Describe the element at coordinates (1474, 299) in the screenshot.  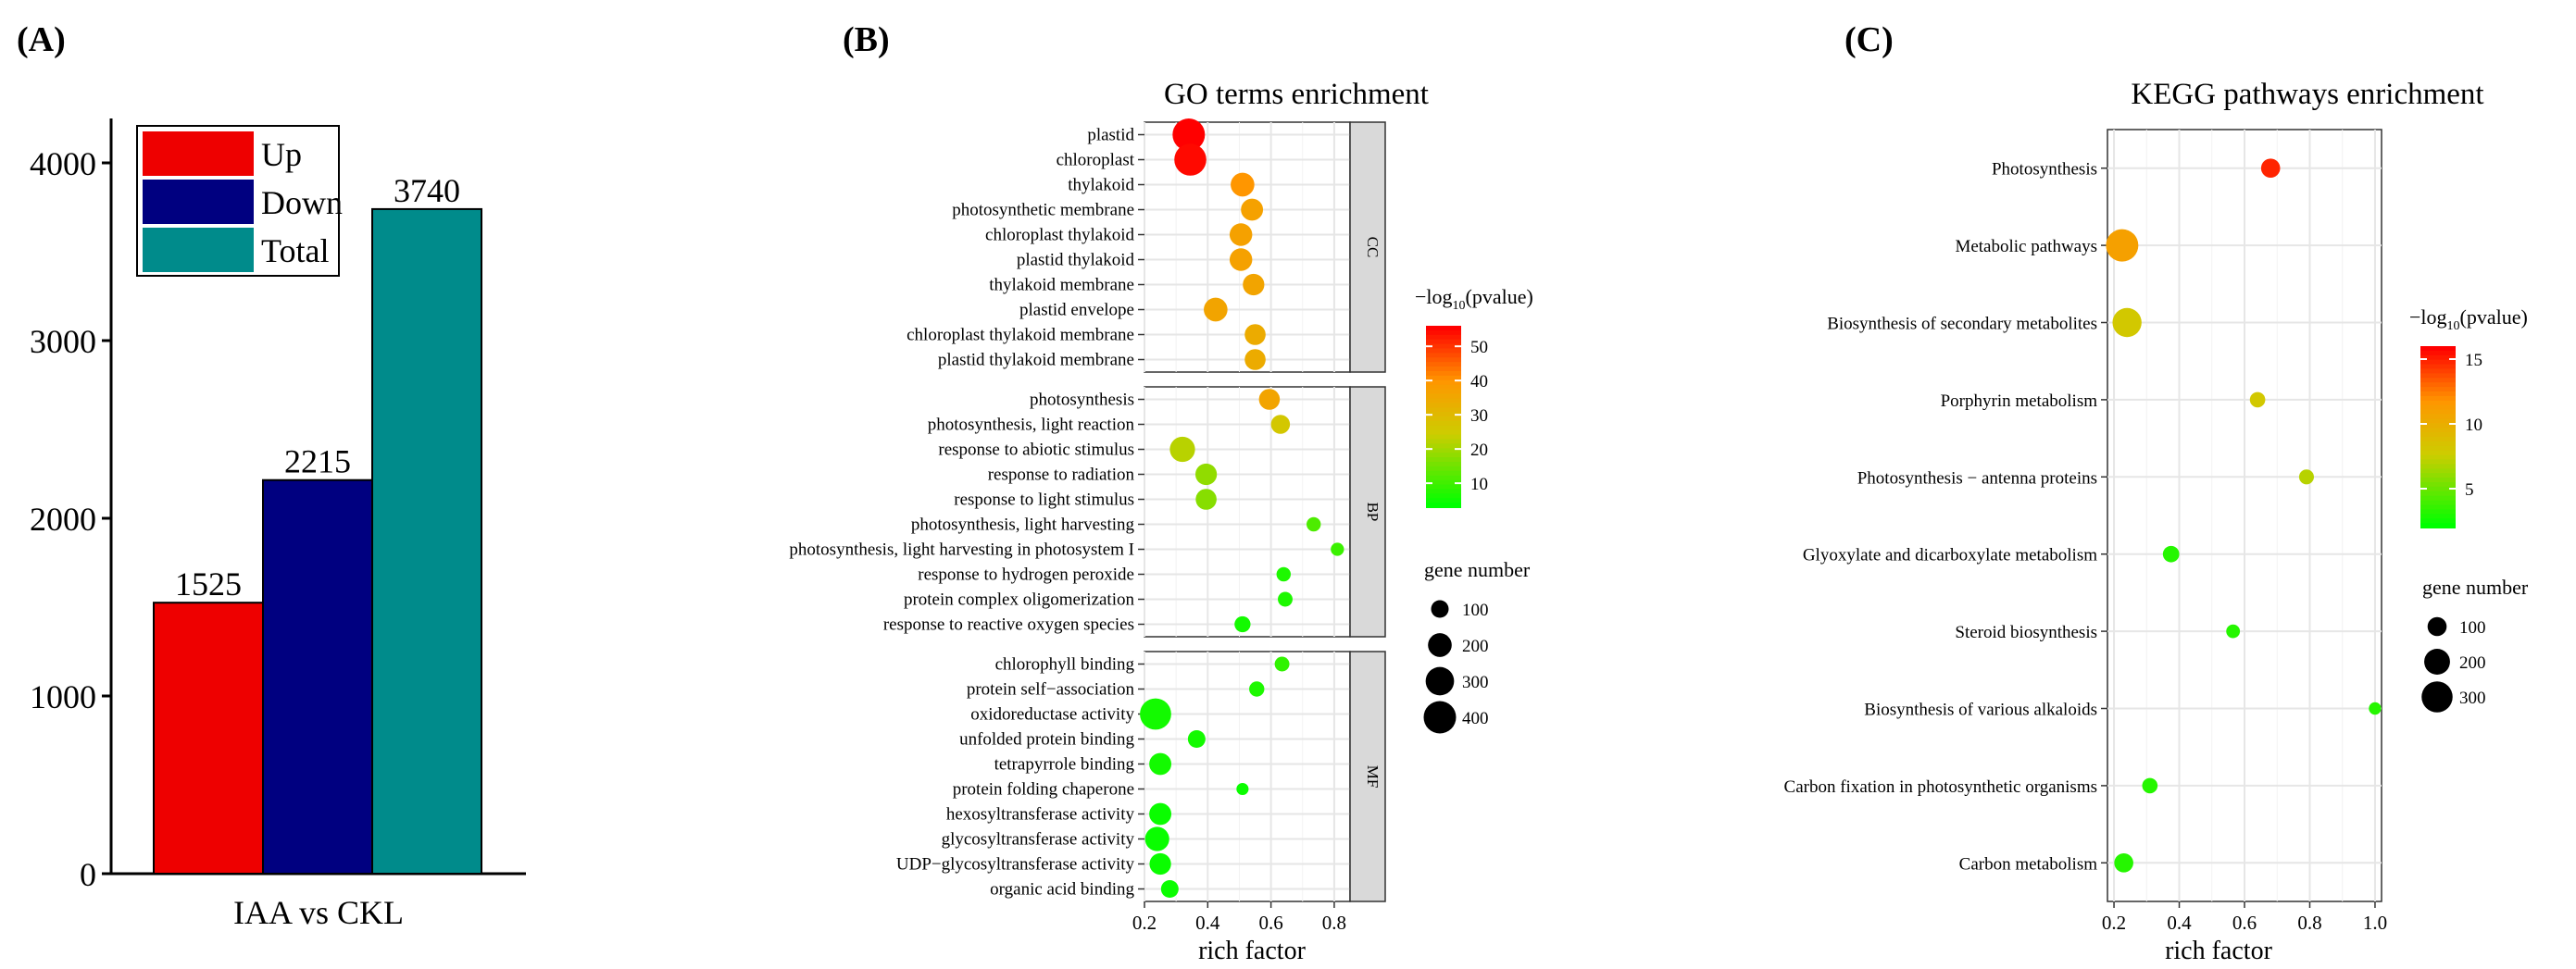
I see `go-color-legend-title: −log10(pvalue)` at that location.